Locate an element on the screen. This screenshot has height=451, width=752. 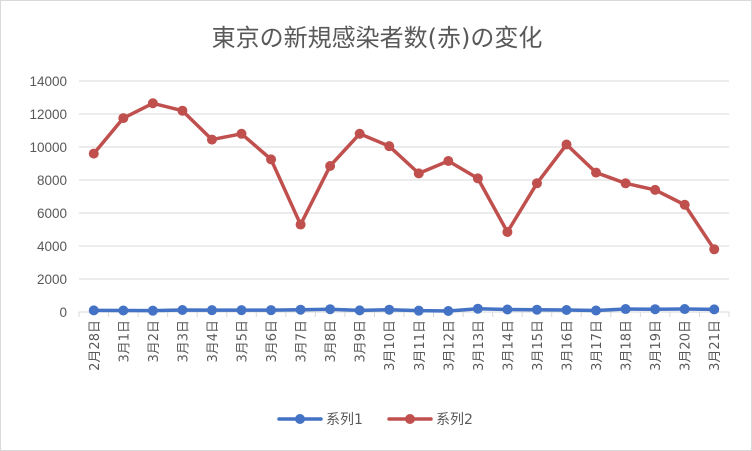
x-tick-label: 3月17日 is located at coordinates (597, 345).